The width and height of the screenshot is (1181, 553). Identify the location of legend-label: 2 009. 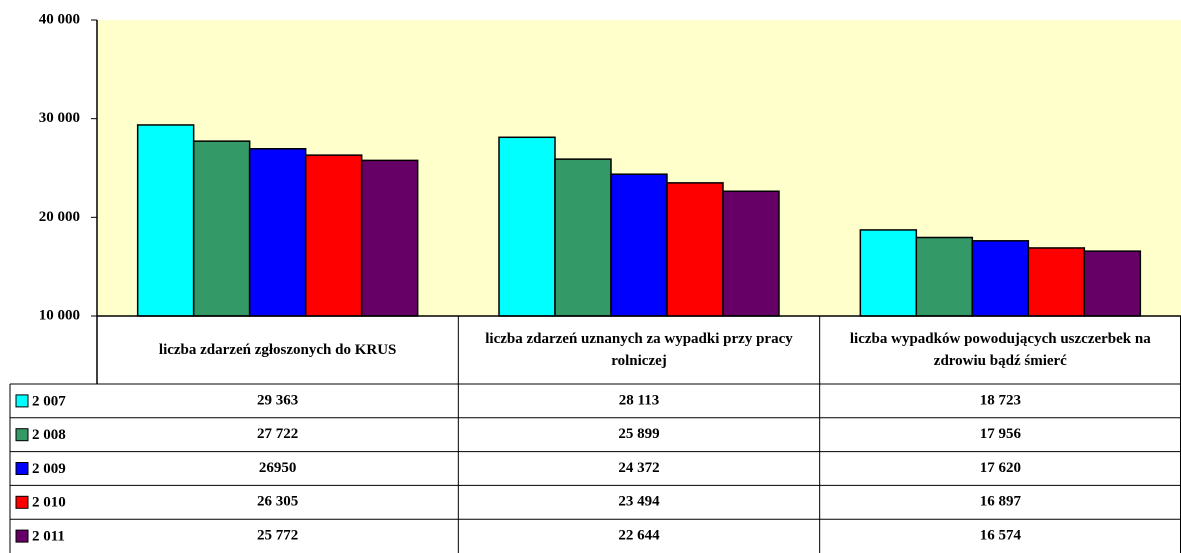
(49, 469).